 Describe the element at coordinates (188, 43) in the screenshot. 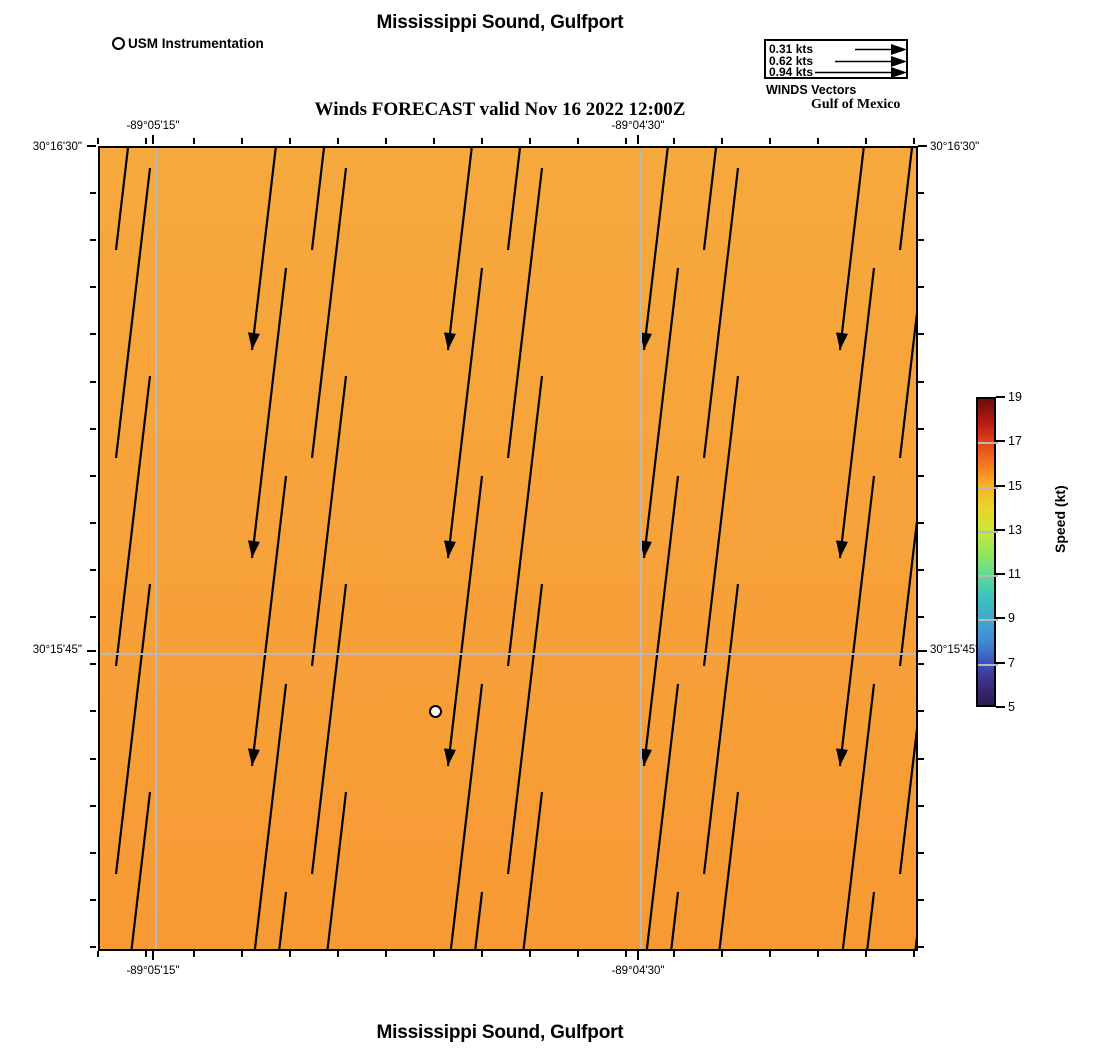

I see `usm-instrumentation-legend: USM Instrumentation` at that location.